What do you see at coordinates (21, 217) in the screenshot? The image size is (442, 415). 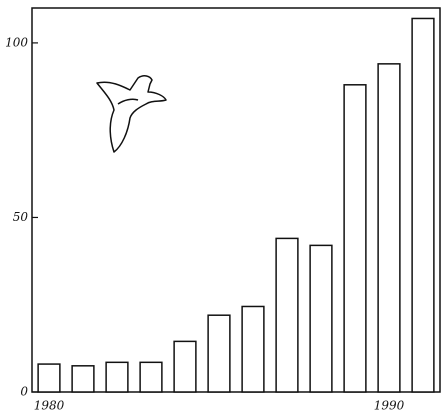 I see `y-tick-label: 50` at bounding box center [21, 217].